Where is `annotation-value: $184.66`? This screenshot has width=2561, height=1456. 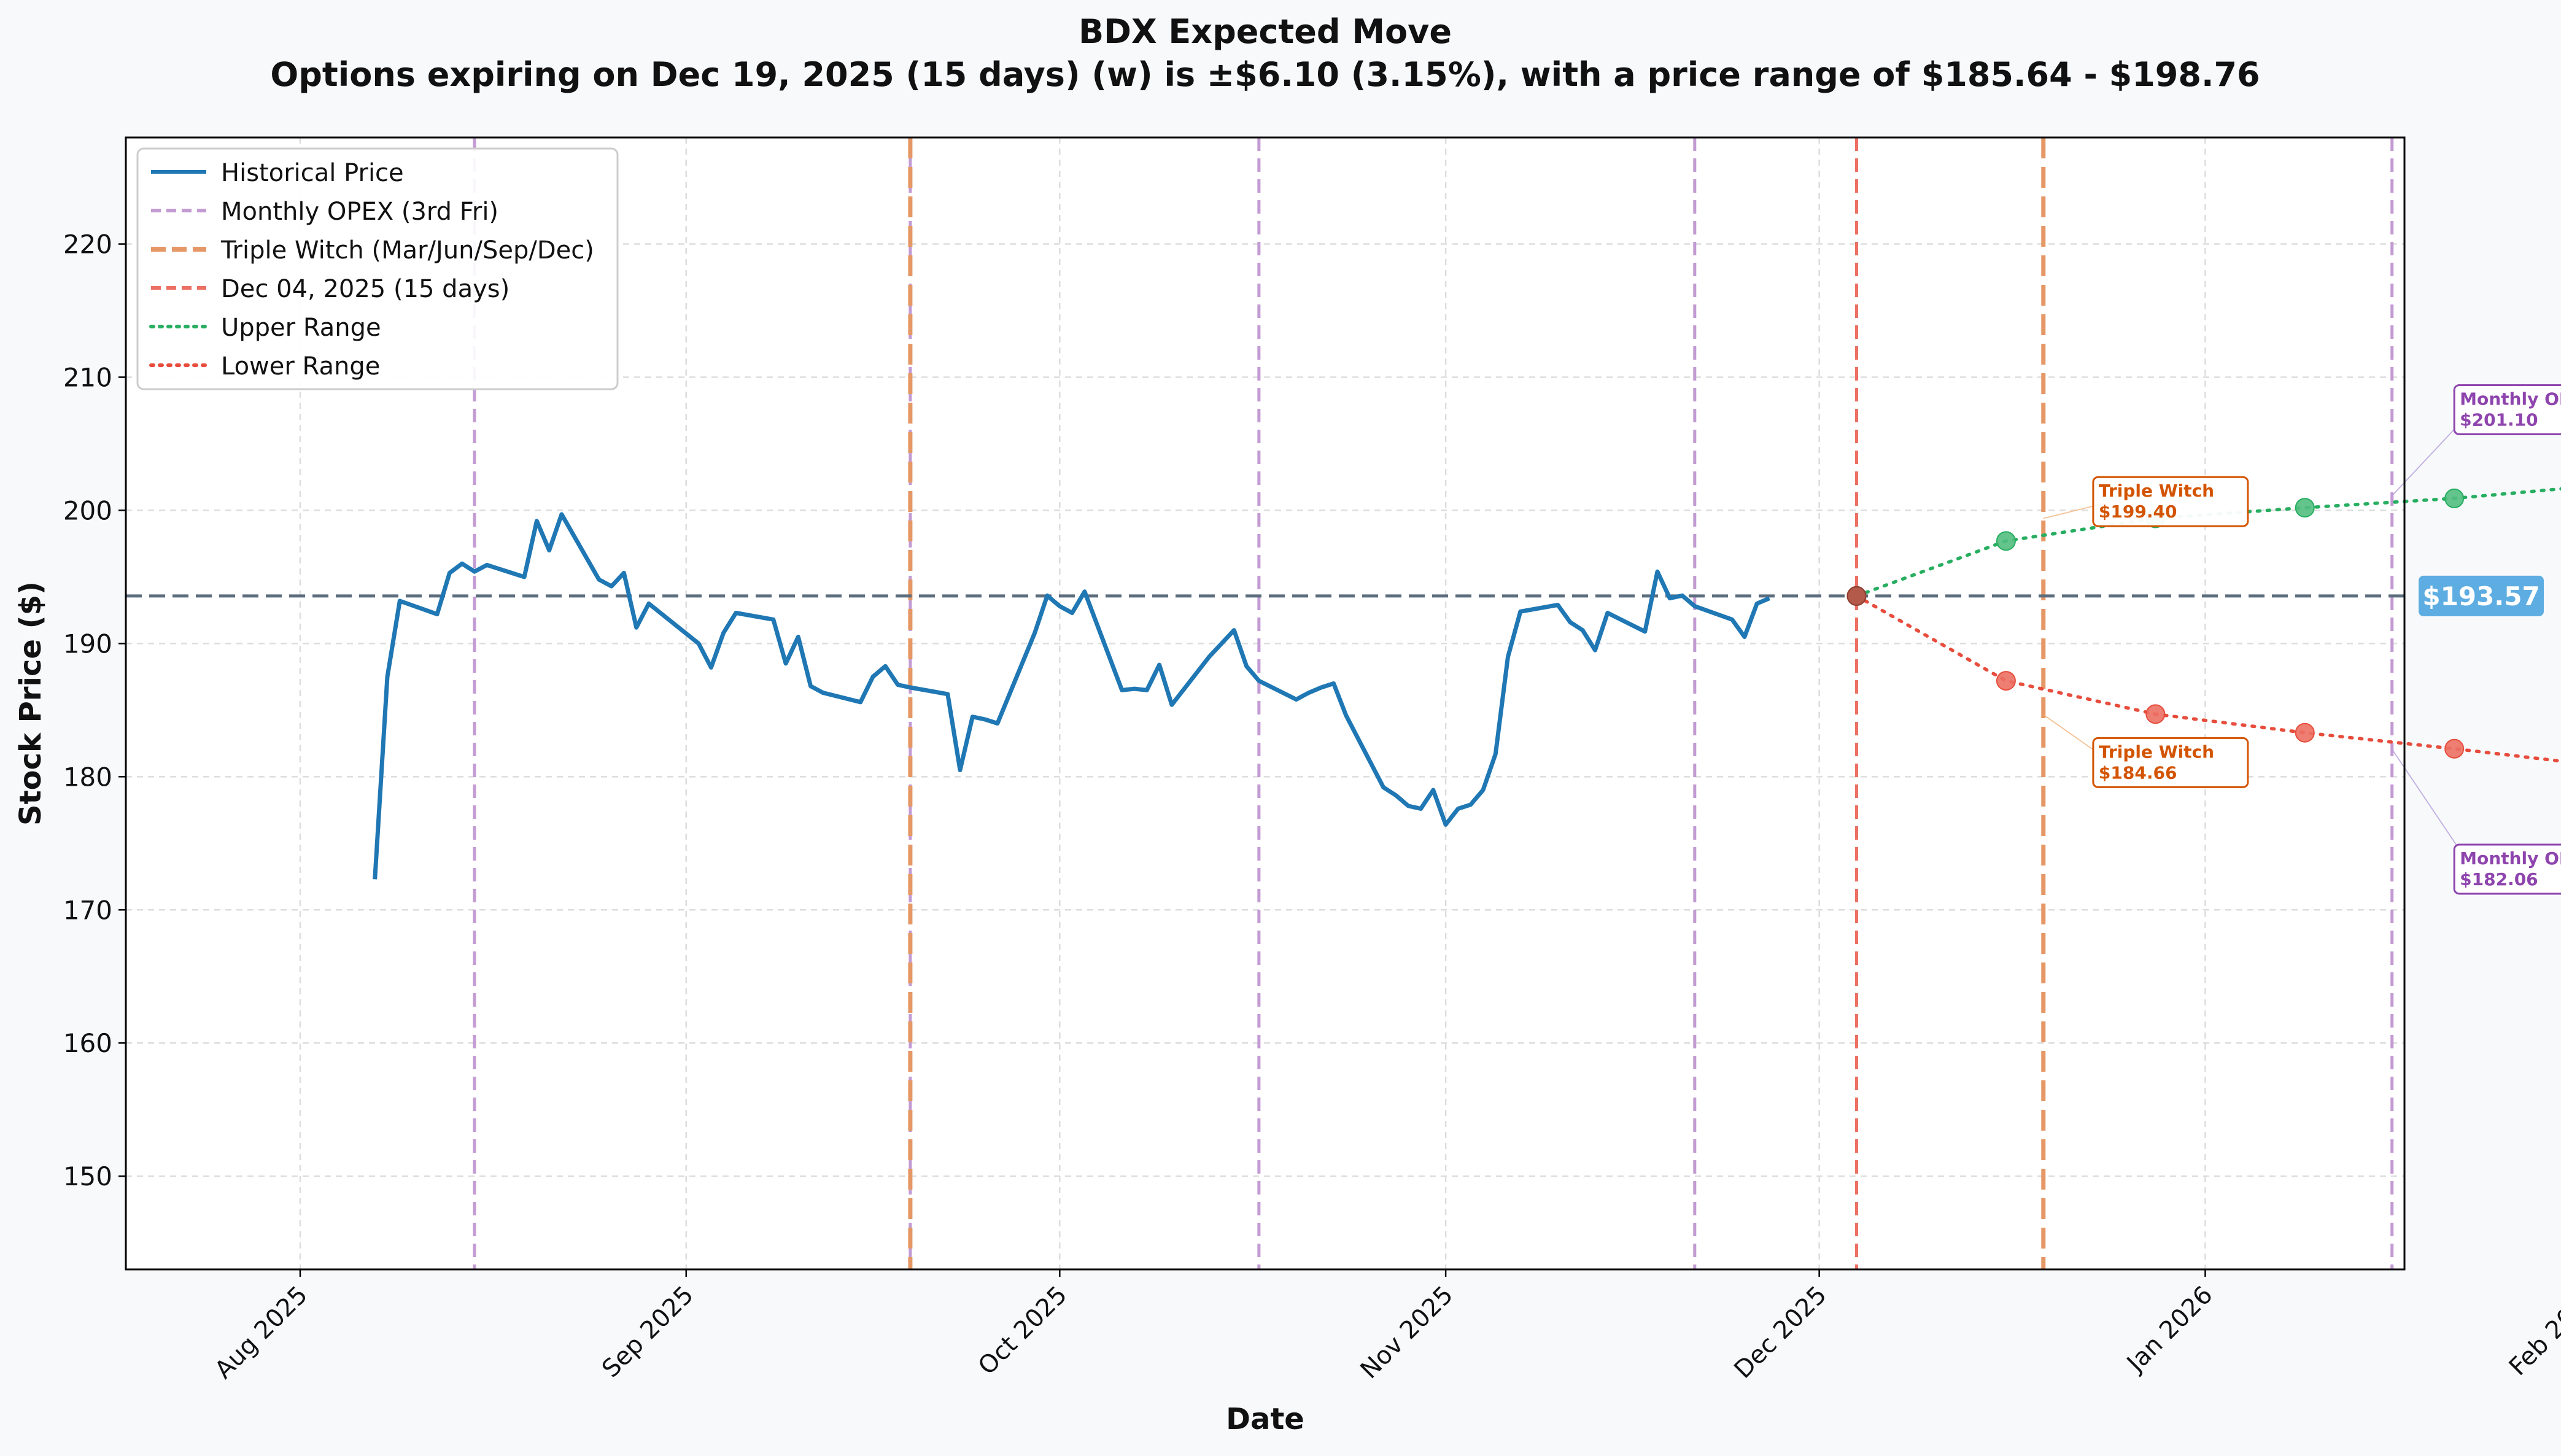
annotation-value: $184.66 is located at coordinates (2138, 772).